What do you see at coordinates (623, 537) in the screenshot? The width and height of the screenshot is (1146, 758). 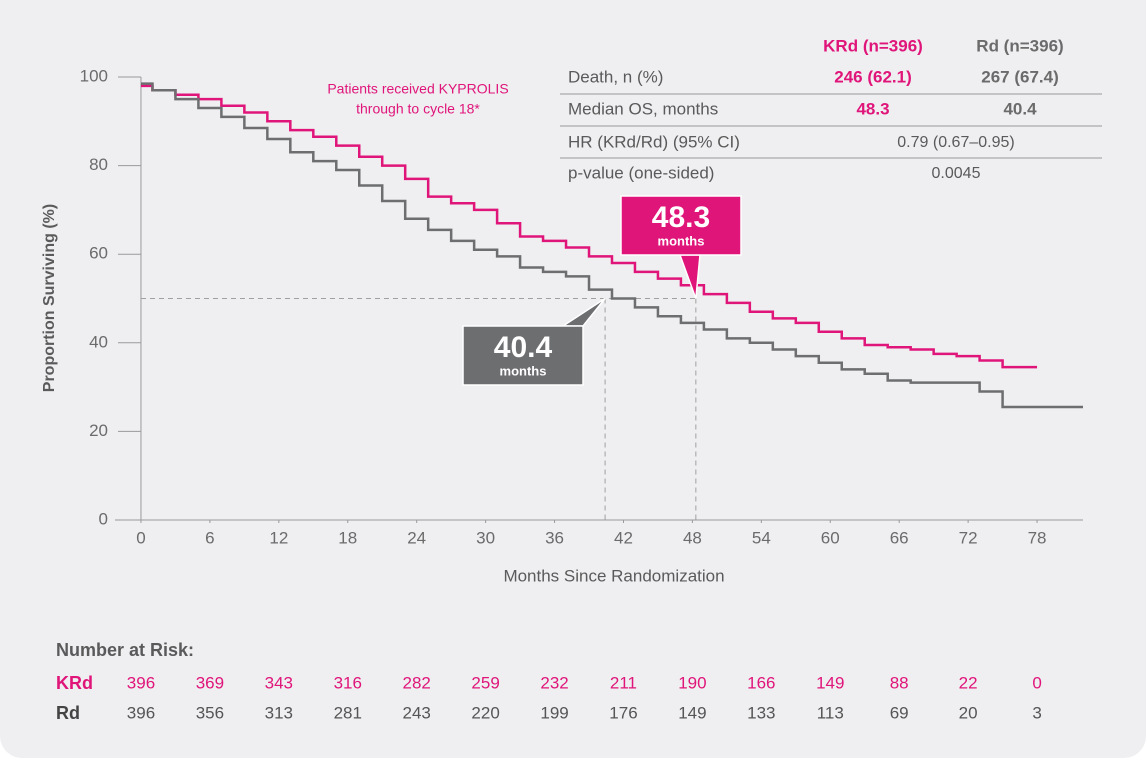 I see `x-tick-label: 42` at bounding box center [623, 537].